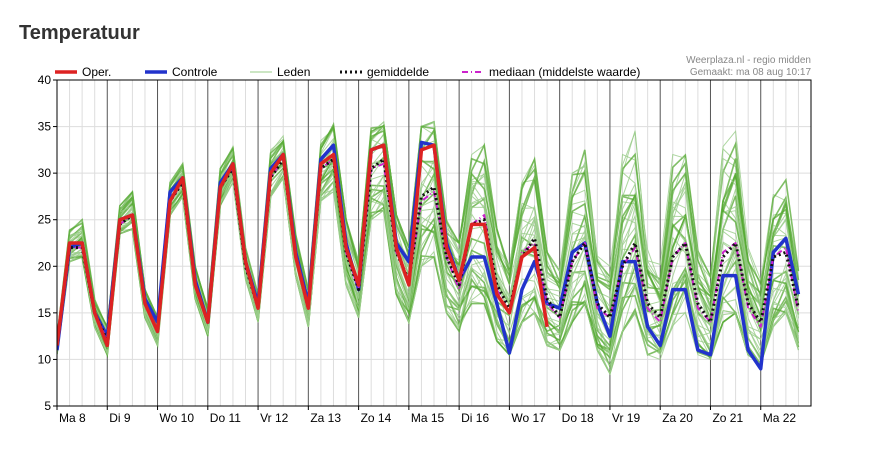  What do you see at coordinates (120, 418) in the screenshot?
I see `x-tick-label: Di 9` at bounding box center [120, 418].